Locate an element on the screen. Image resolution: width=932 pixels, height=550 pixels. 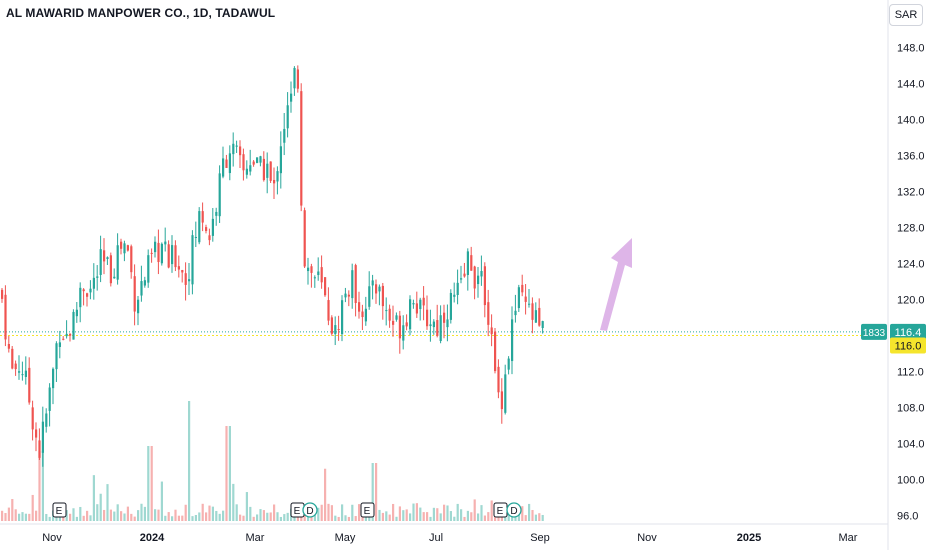
prediction-arrow-icon is located at coordinates (616, 284).